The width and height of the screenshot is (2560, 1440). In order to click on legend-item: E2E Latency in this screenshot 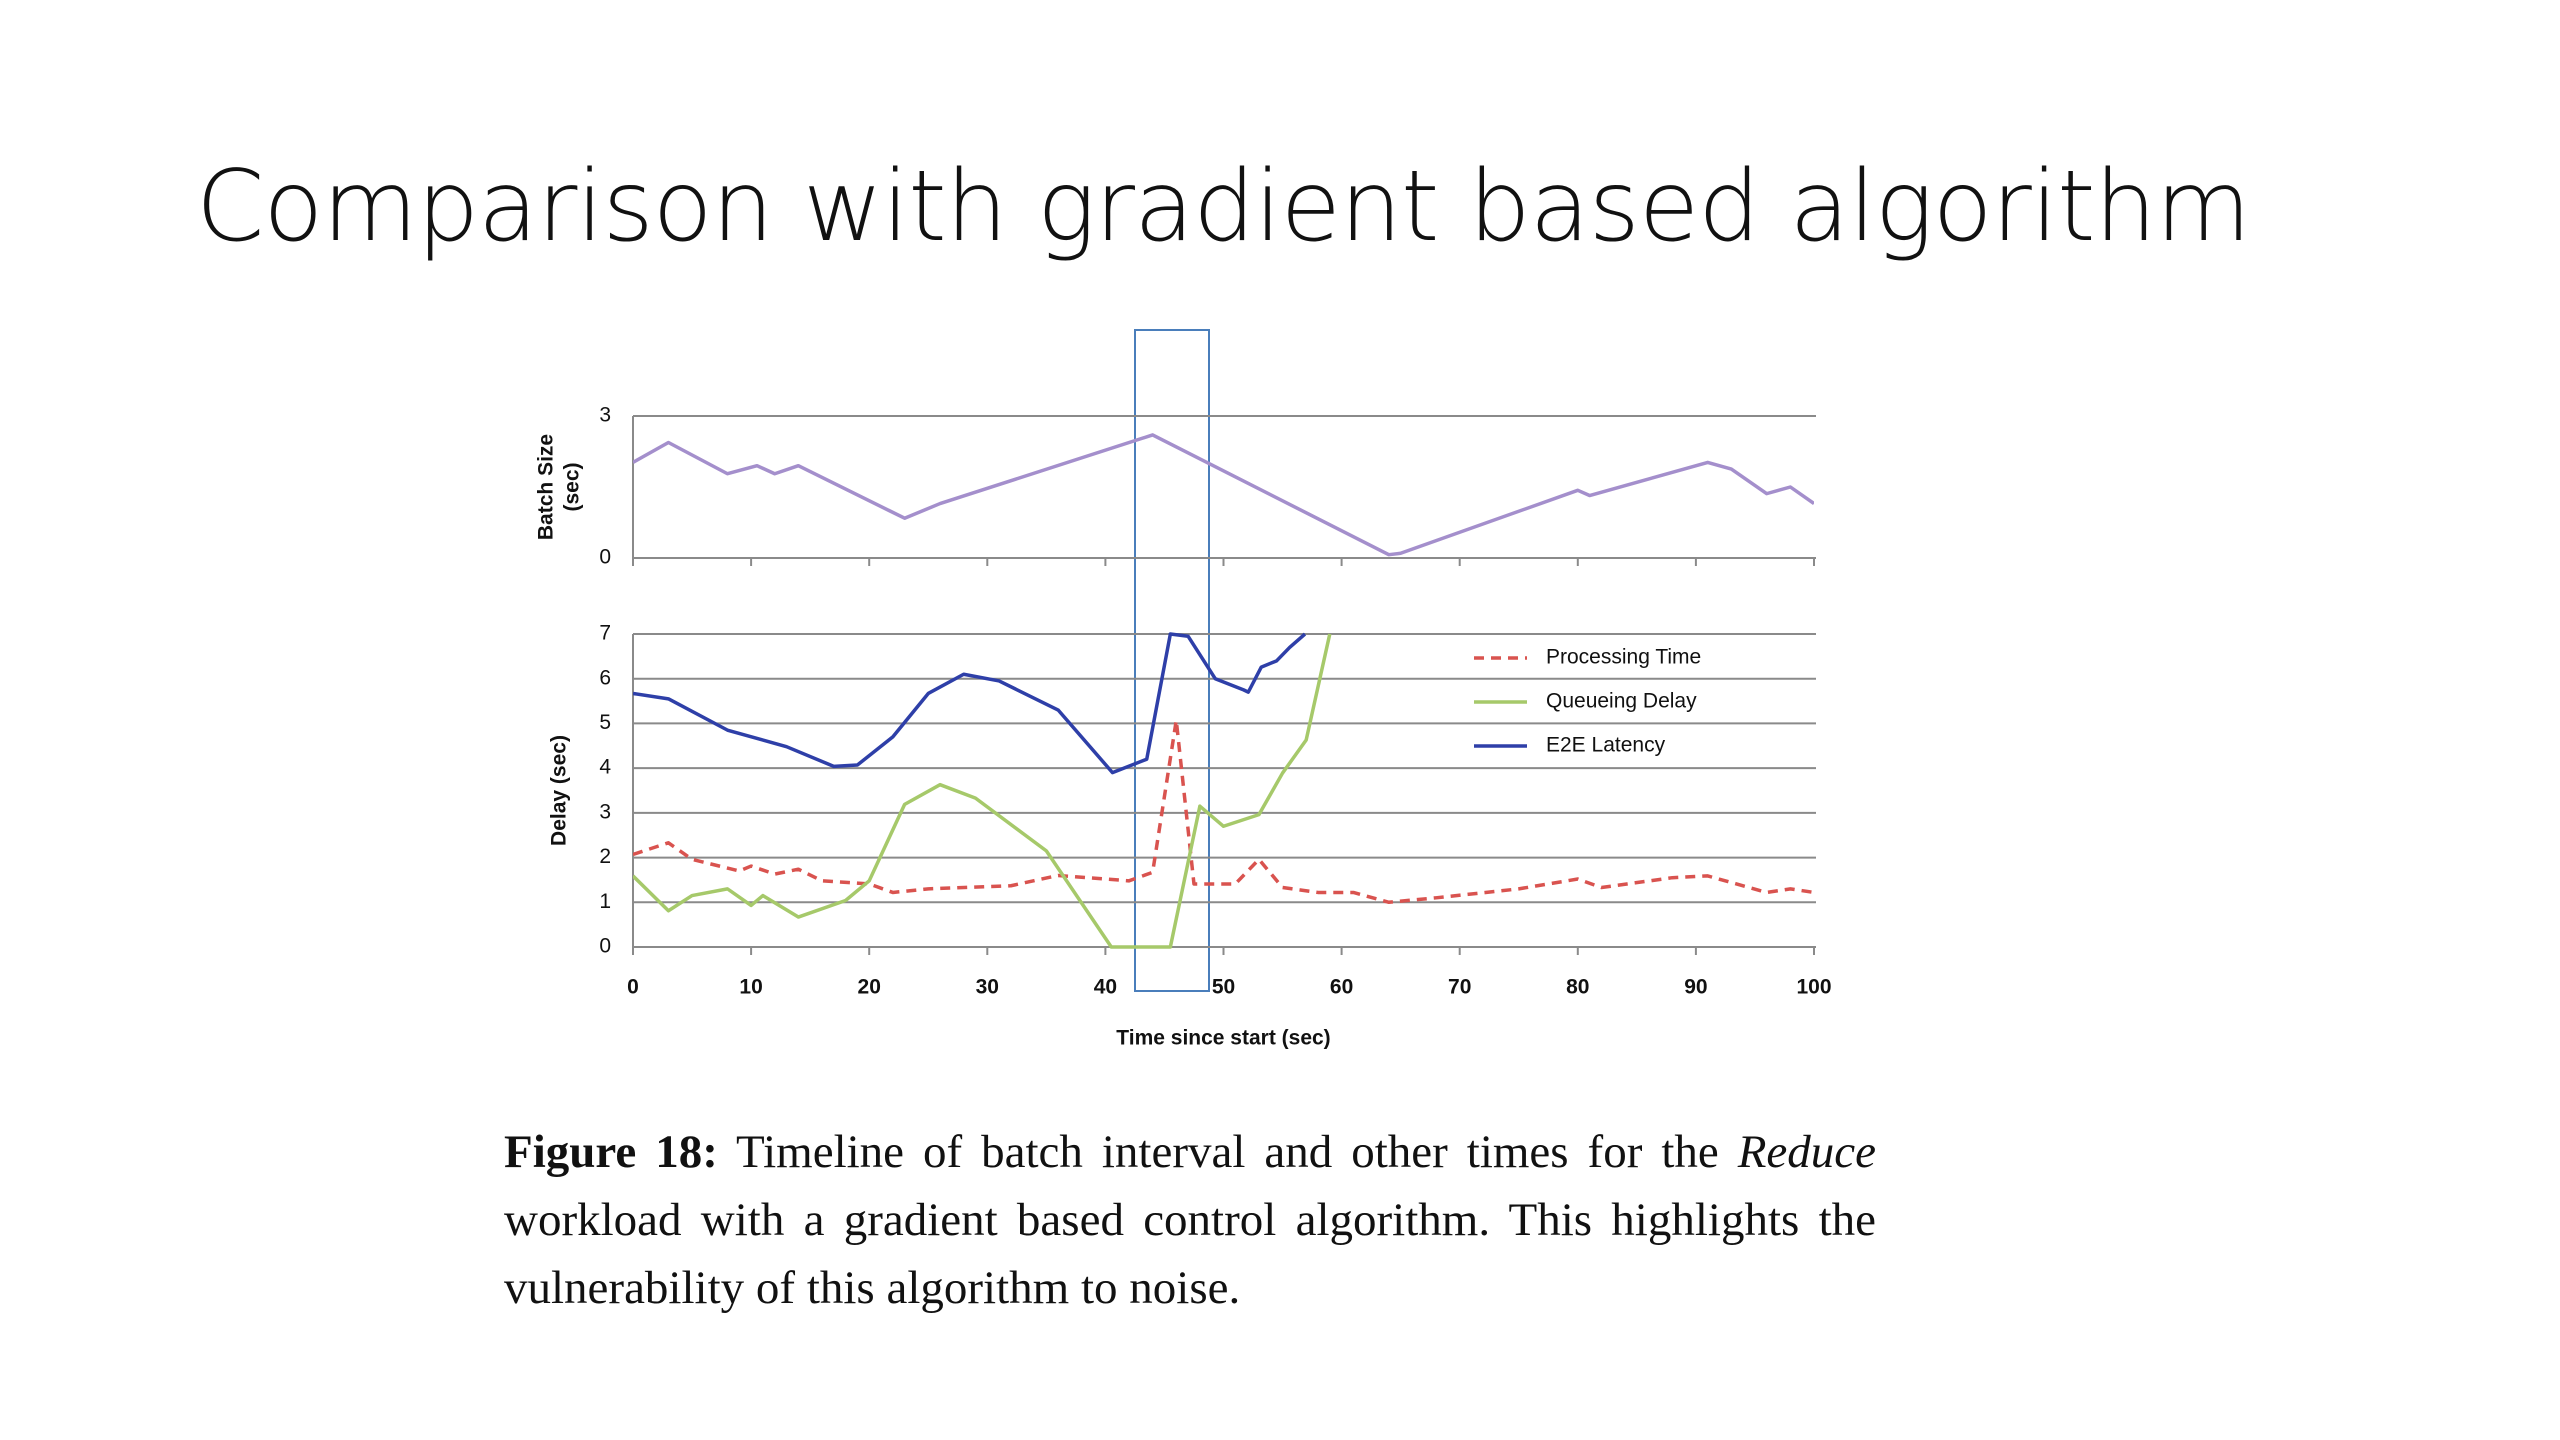, I will do `click(1570, 745)`.